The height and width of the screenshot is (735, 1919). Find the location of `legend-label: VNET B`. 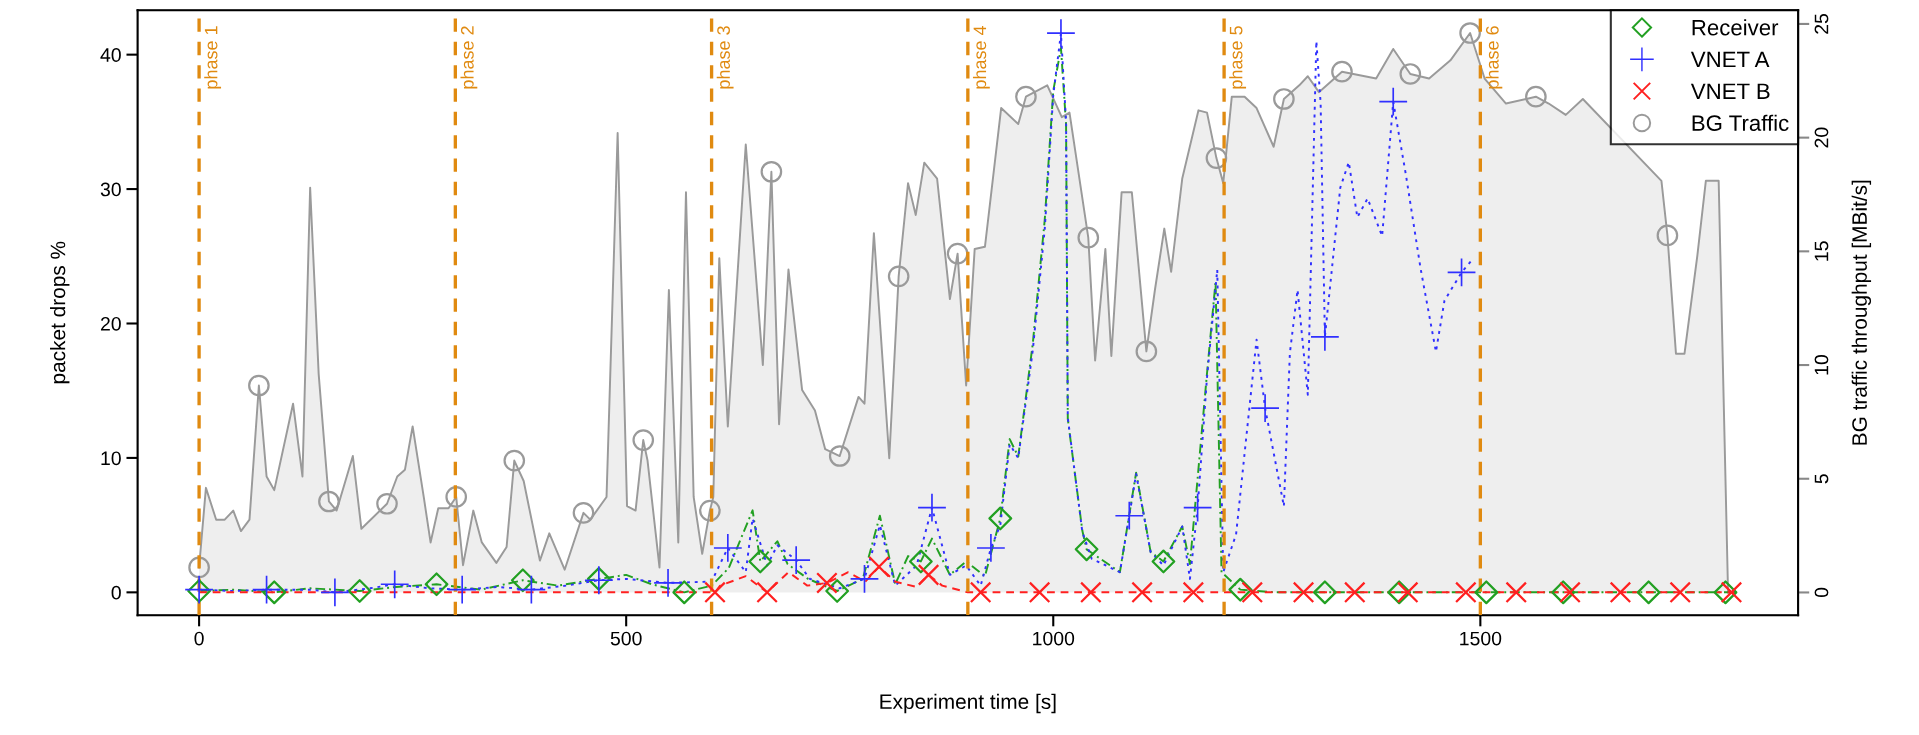

legend-label: VNET B is located at coordinates (1730, 91).